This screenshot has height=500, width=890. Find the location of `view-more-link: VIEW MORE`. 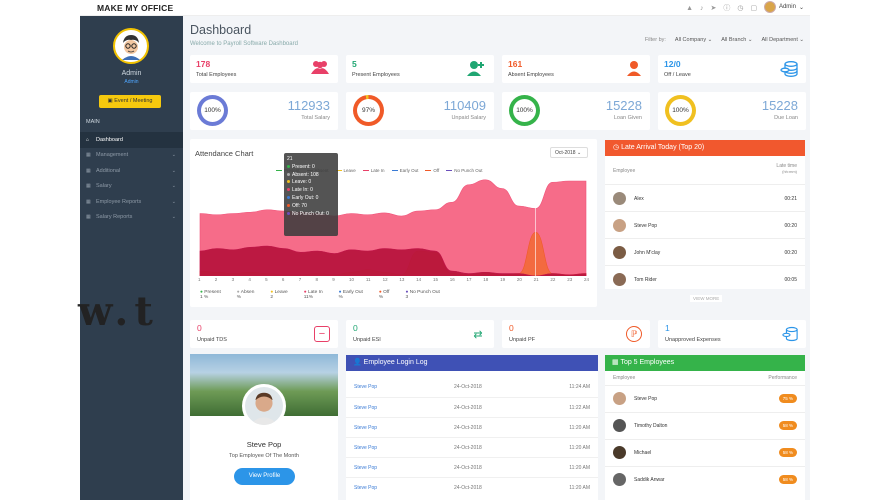

view-more-link: VIEW MORE is located at coordinates (706, 298).